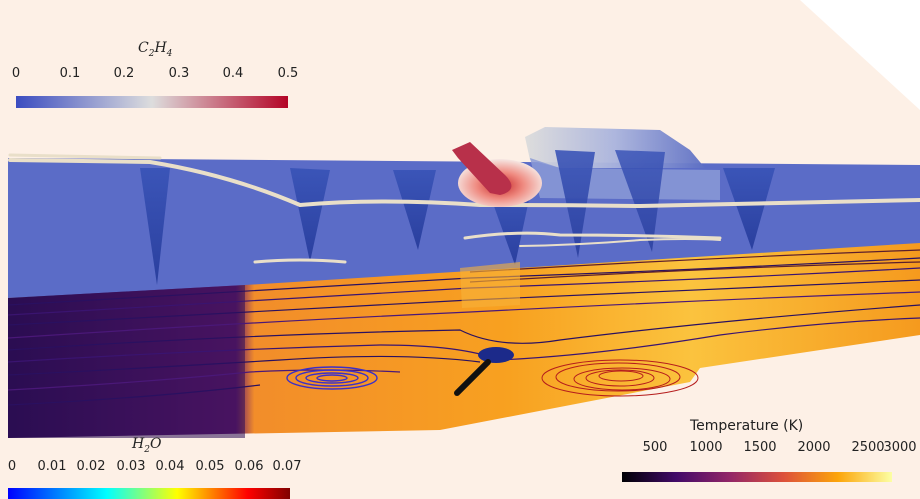 The height and width of the screenshot is (499, 920). Describe the element at coordinates (233, 73) in the screenshot. I see `c2h4-tick: 0.4` at that location.